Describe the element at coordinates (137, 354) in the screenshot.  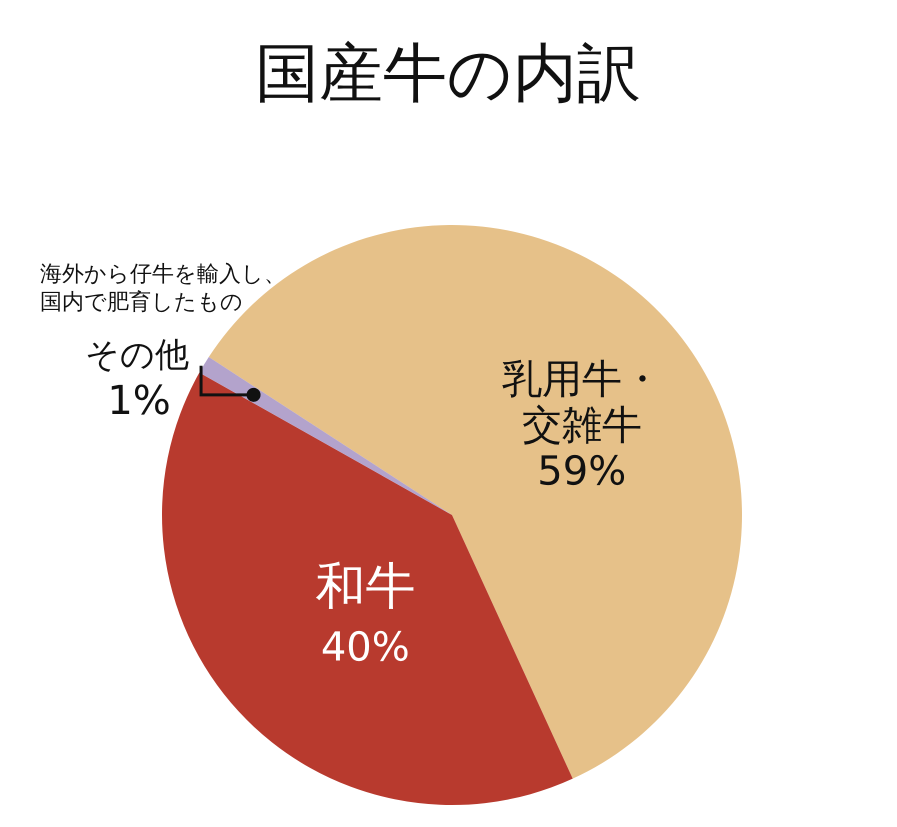
I see `category-label: その他` at that location.